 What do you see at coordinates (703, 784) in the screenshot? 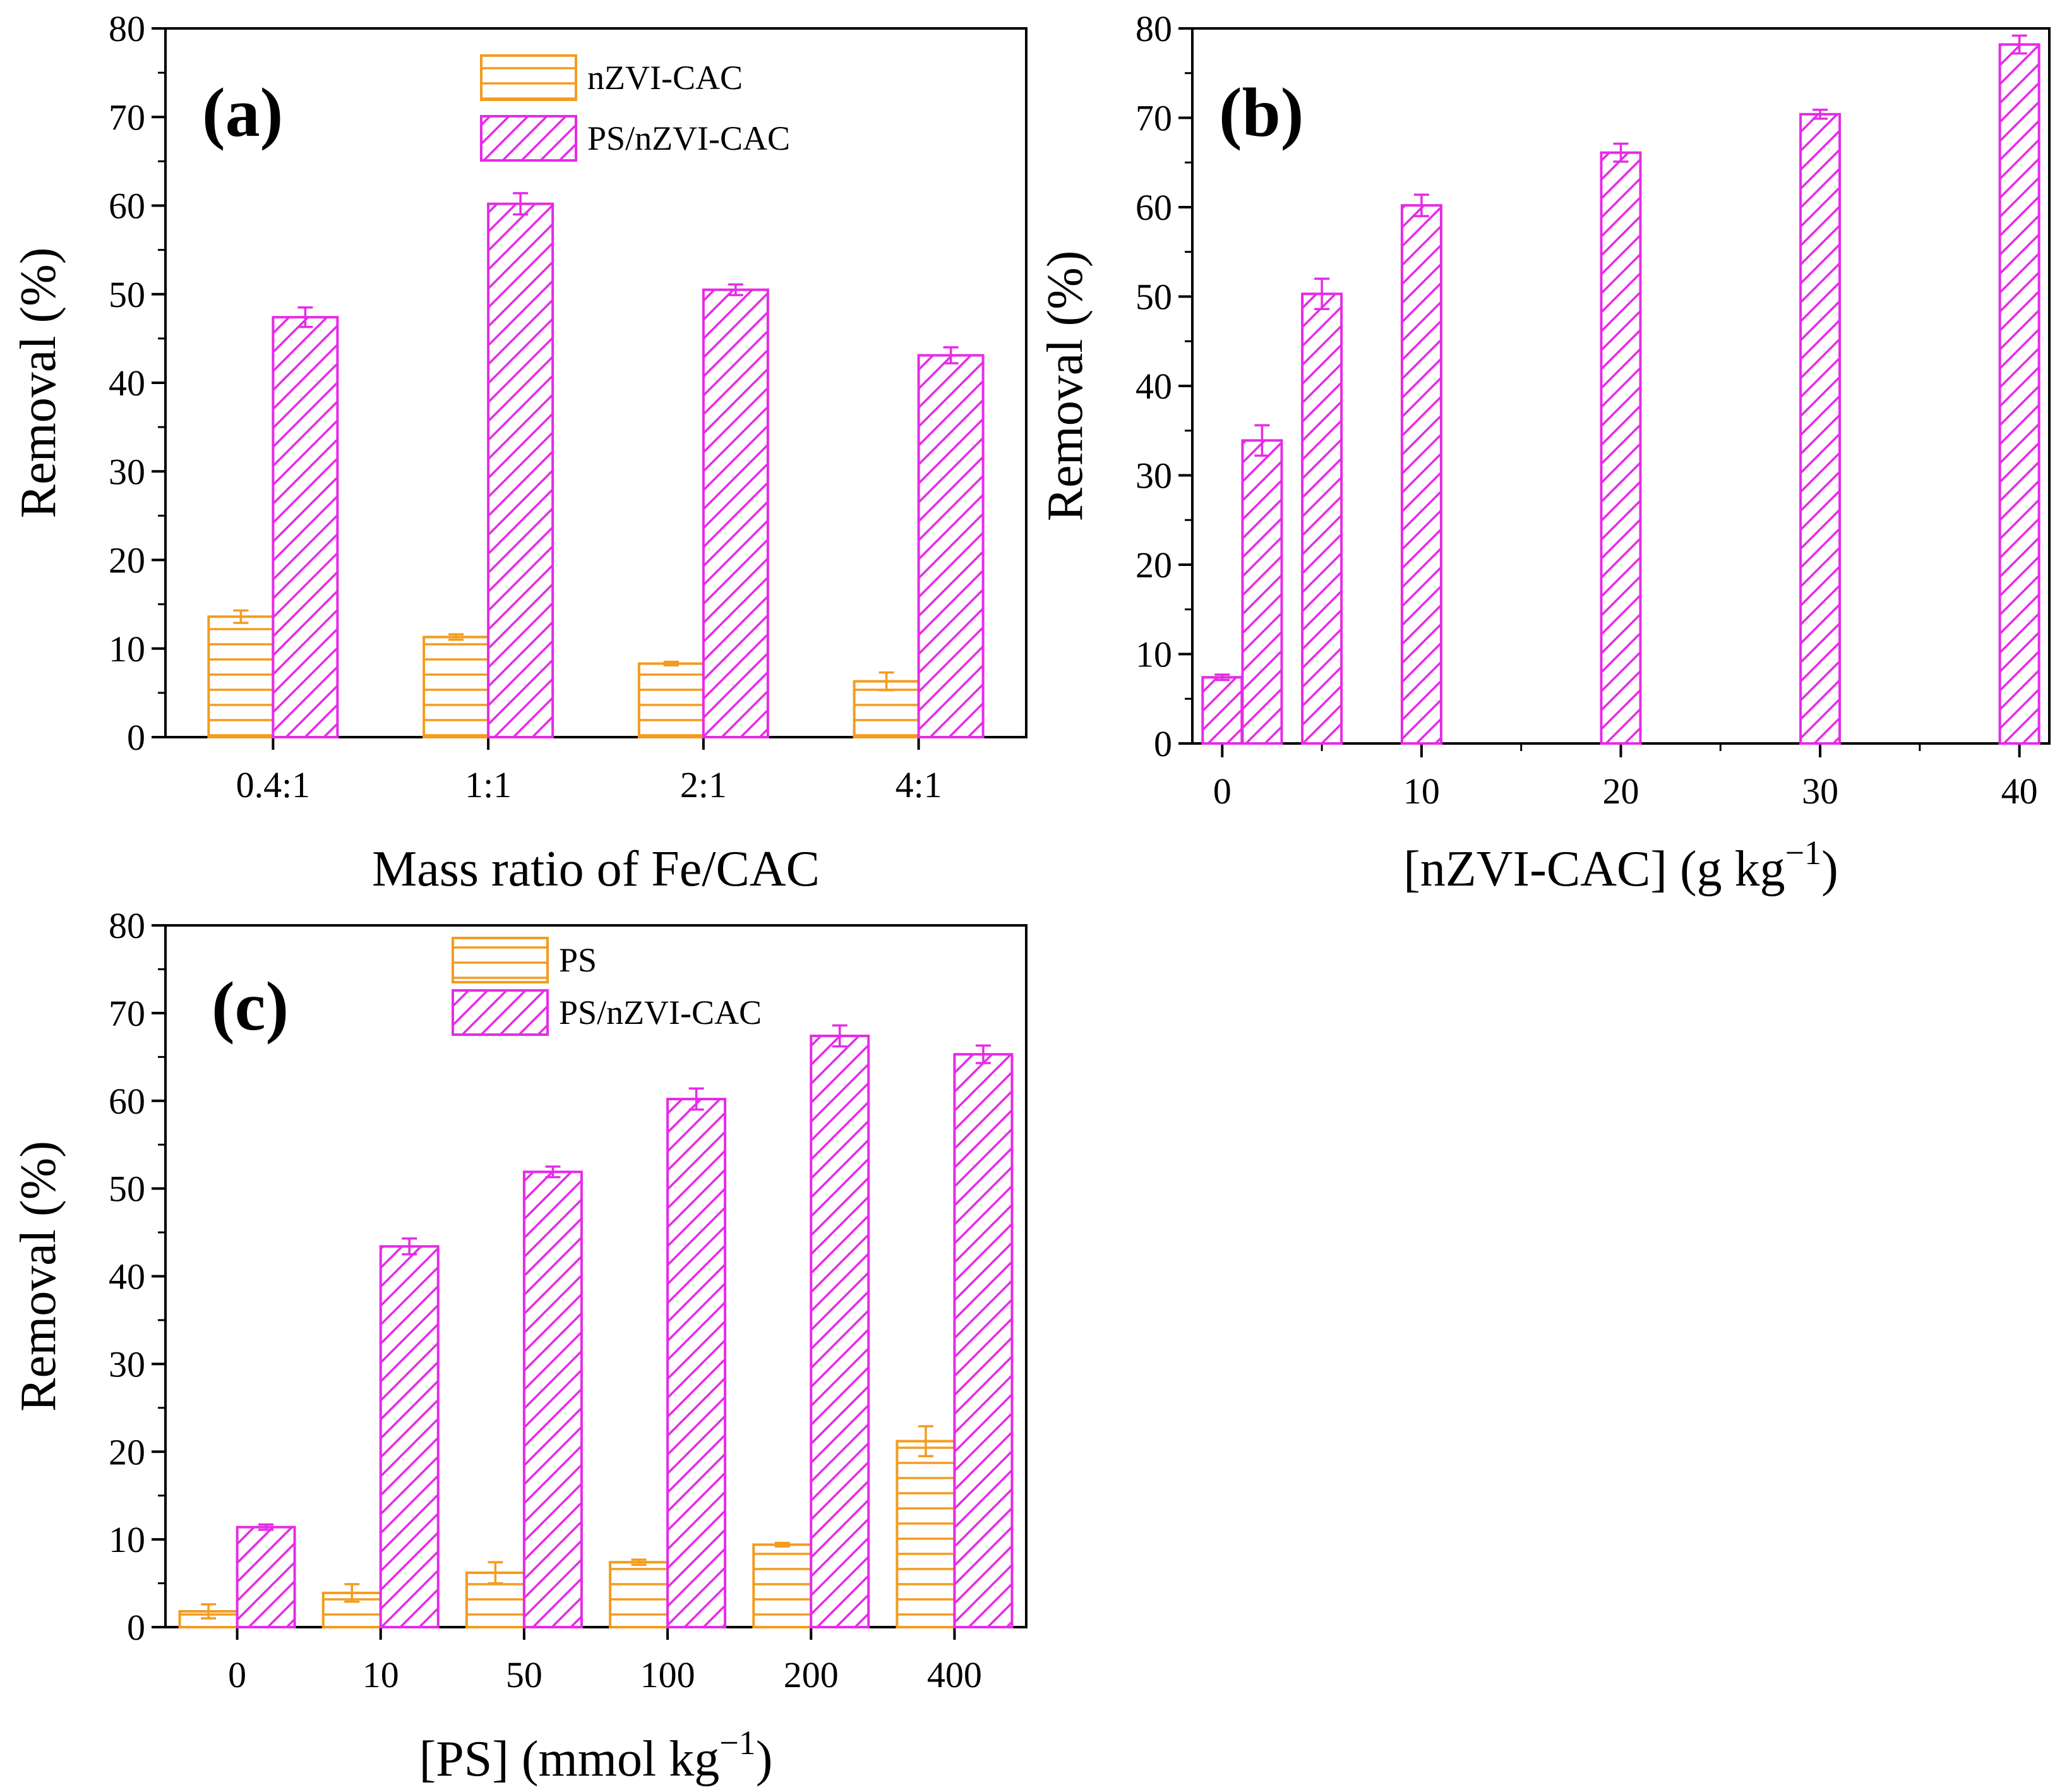
I see `x-tick-label: 2:1` at bounding box center [703, 784].